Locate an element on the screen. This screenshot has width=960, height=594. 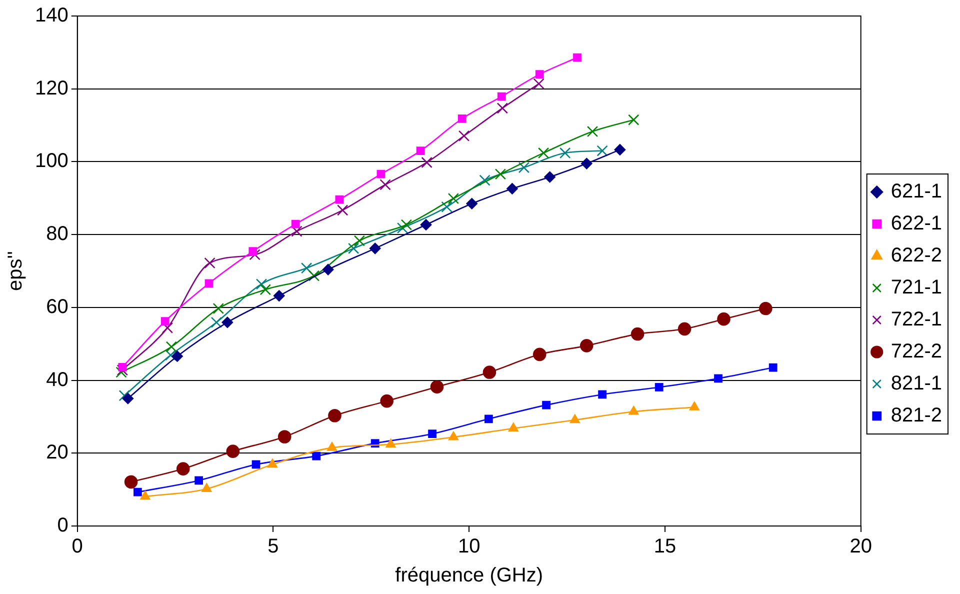
y-tick-label: 120 is located at coordinates (51, 88).